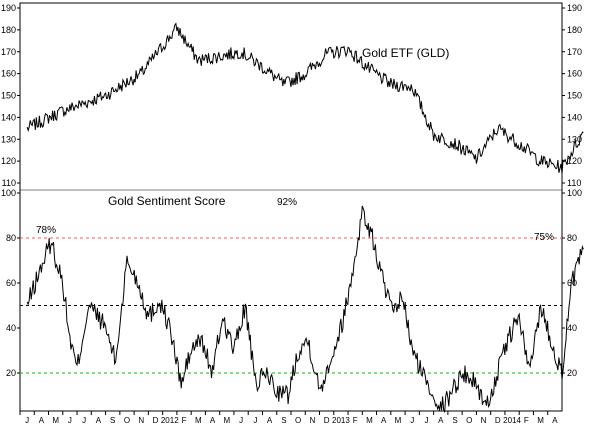 The height and width of the screenshot is (431, 590). What do you see at coordinates (341, 420) in the screenshot?
I see `x-tick-label: 2013` at bounding box center [341, 420].